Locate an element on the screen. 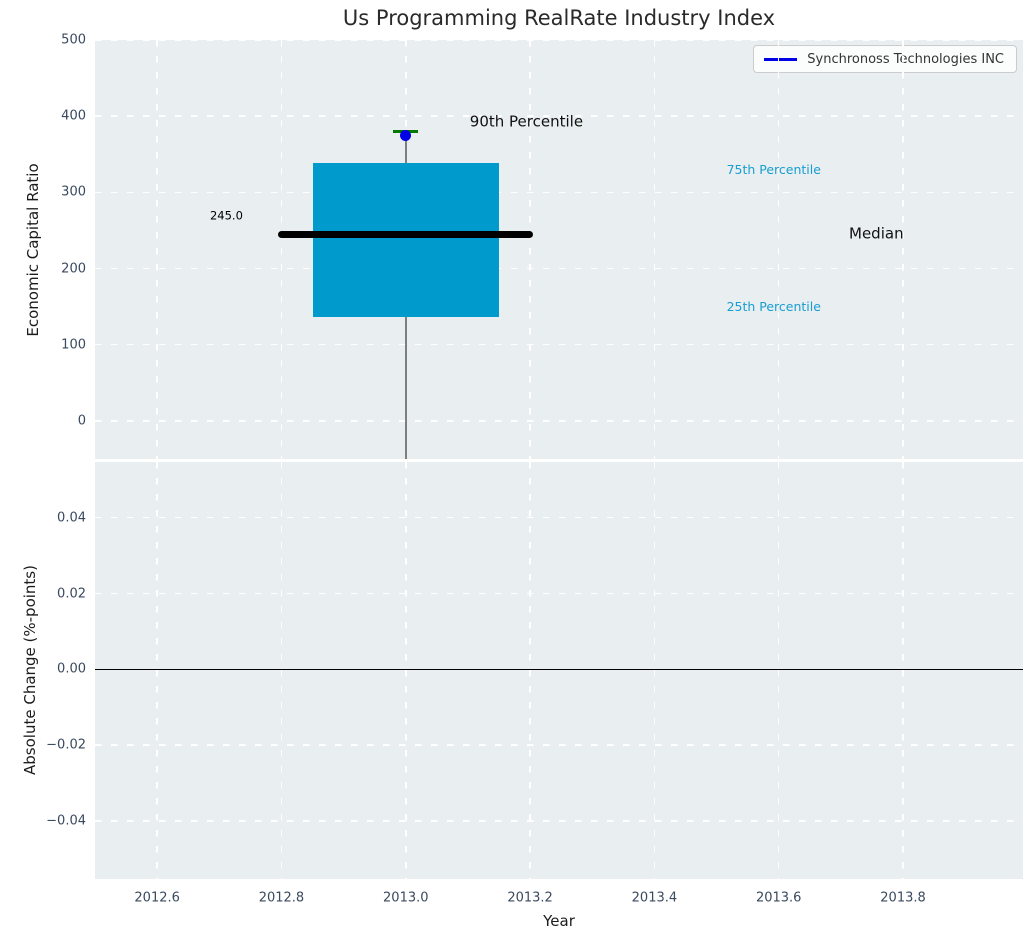  zero-reference-line is located at coordinates (559, 669).